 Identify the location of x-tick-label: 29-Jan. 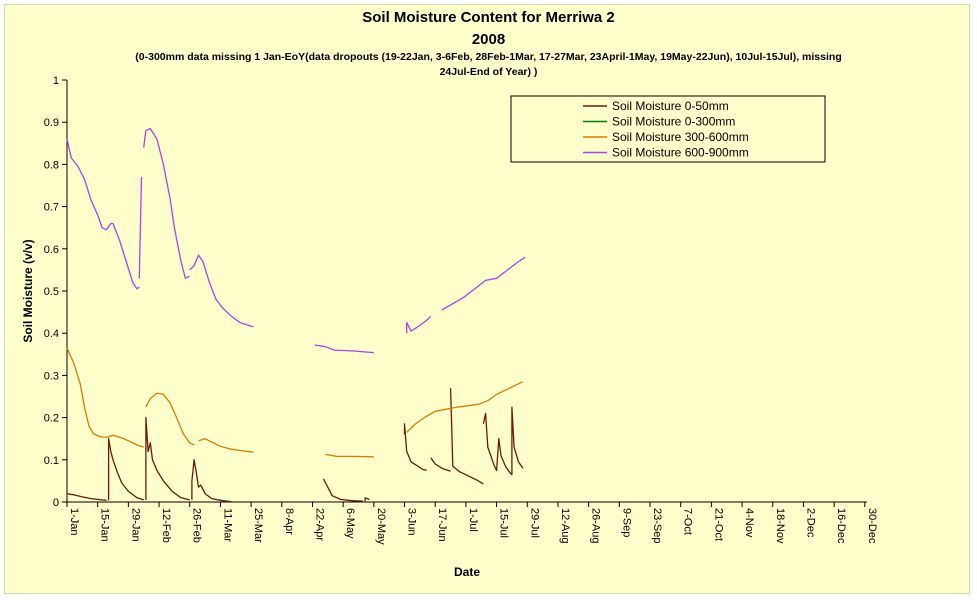
(135, 525).